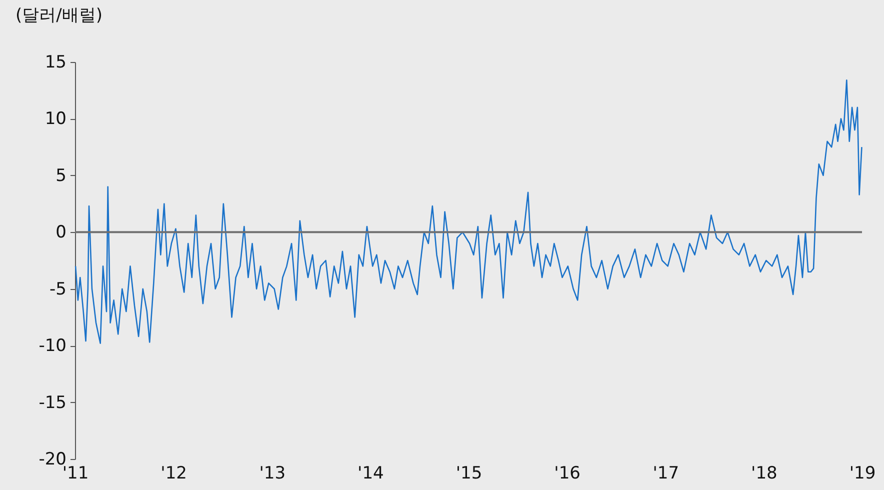 The width and height of the screenshot is (884, 490). What do you see at coordinates (55, 119) in the screenshot?
I see `y-tick-label: 10` at bounding box center [55, 119].